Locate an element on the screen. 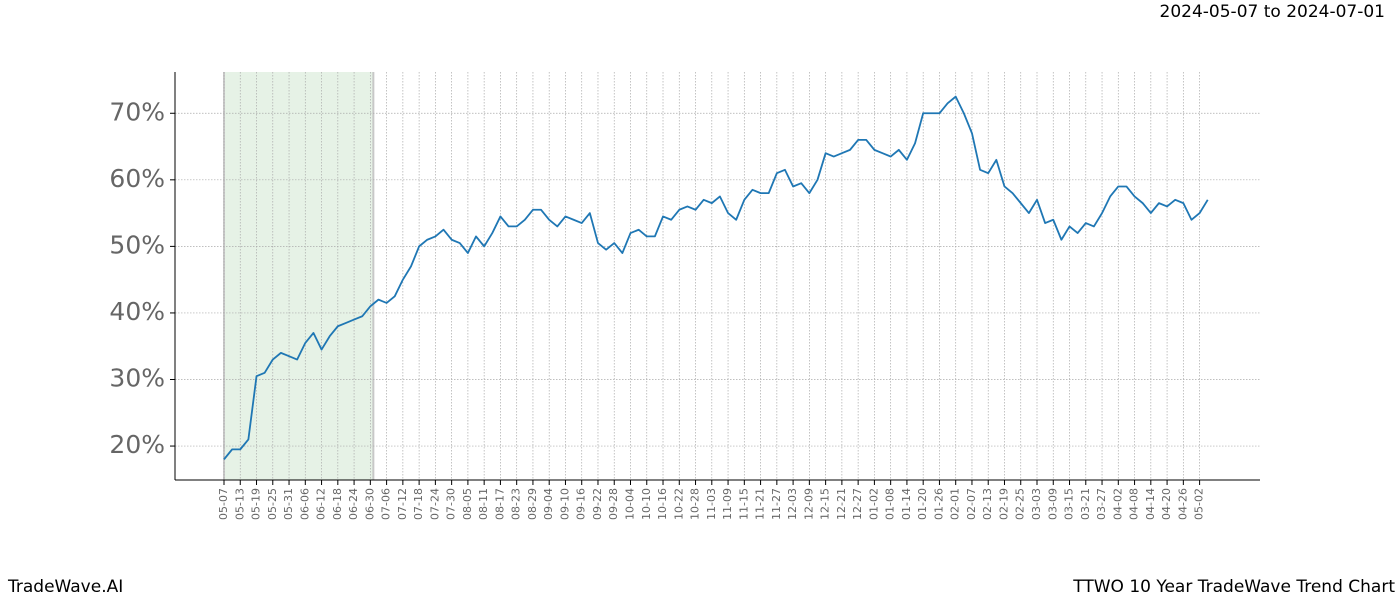 The width and height of the screenshot is (1400, 600). x-tick-label: 06-12 is located at coordinates (321, 504).